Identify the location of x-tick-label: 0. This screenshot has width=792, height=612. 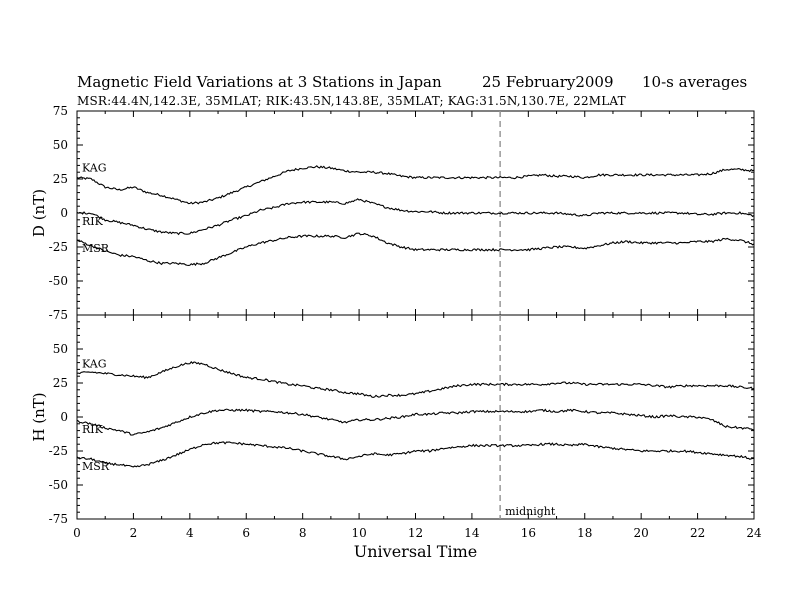
(77, 533).